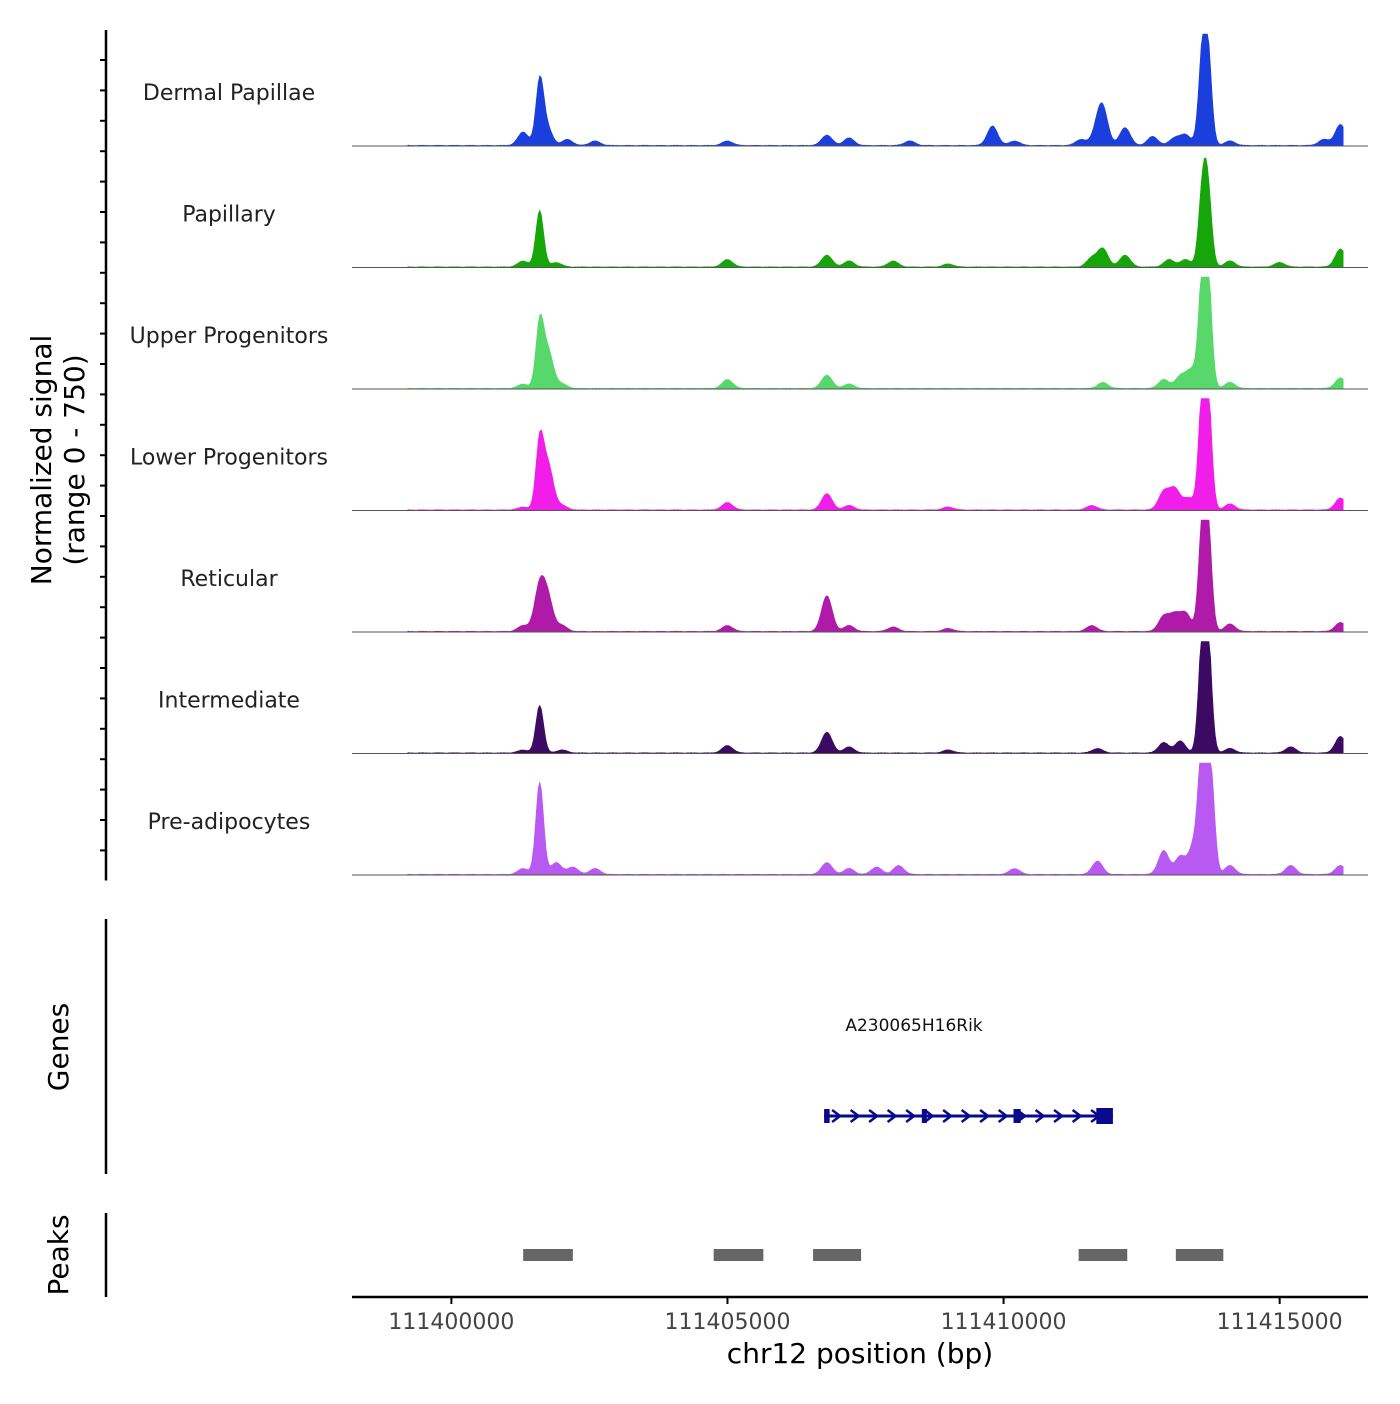 Image resolution: width=1400 pixels, height=1404 pixels. What do you see at coordinates (229, 336) in the screenshot?
I see `track-label: Upper Progenitors` at bounding box center [229, 336].